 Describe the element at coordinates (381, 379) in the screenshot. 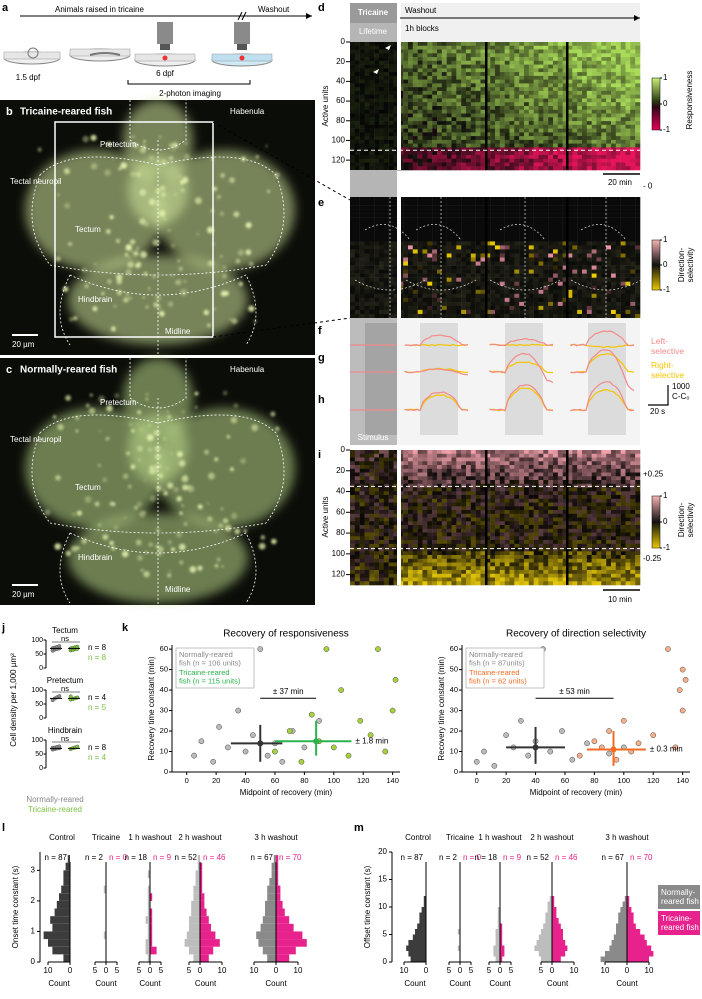

I see `stimulus-band` at that location.